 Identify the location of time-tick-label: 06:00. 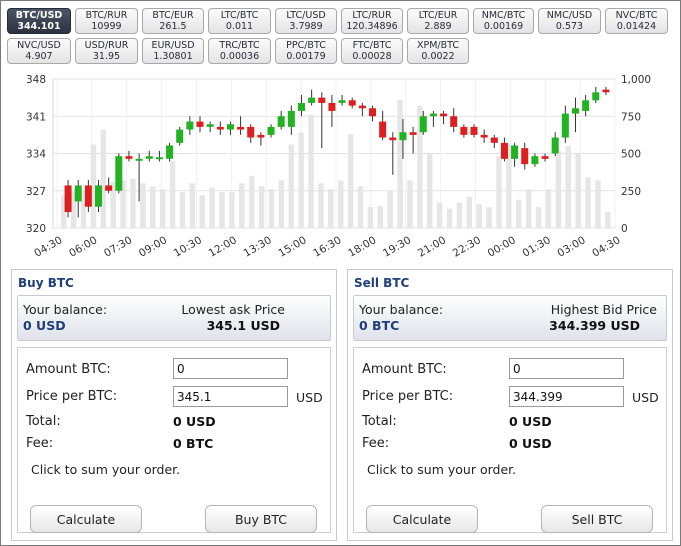
(83, 247).